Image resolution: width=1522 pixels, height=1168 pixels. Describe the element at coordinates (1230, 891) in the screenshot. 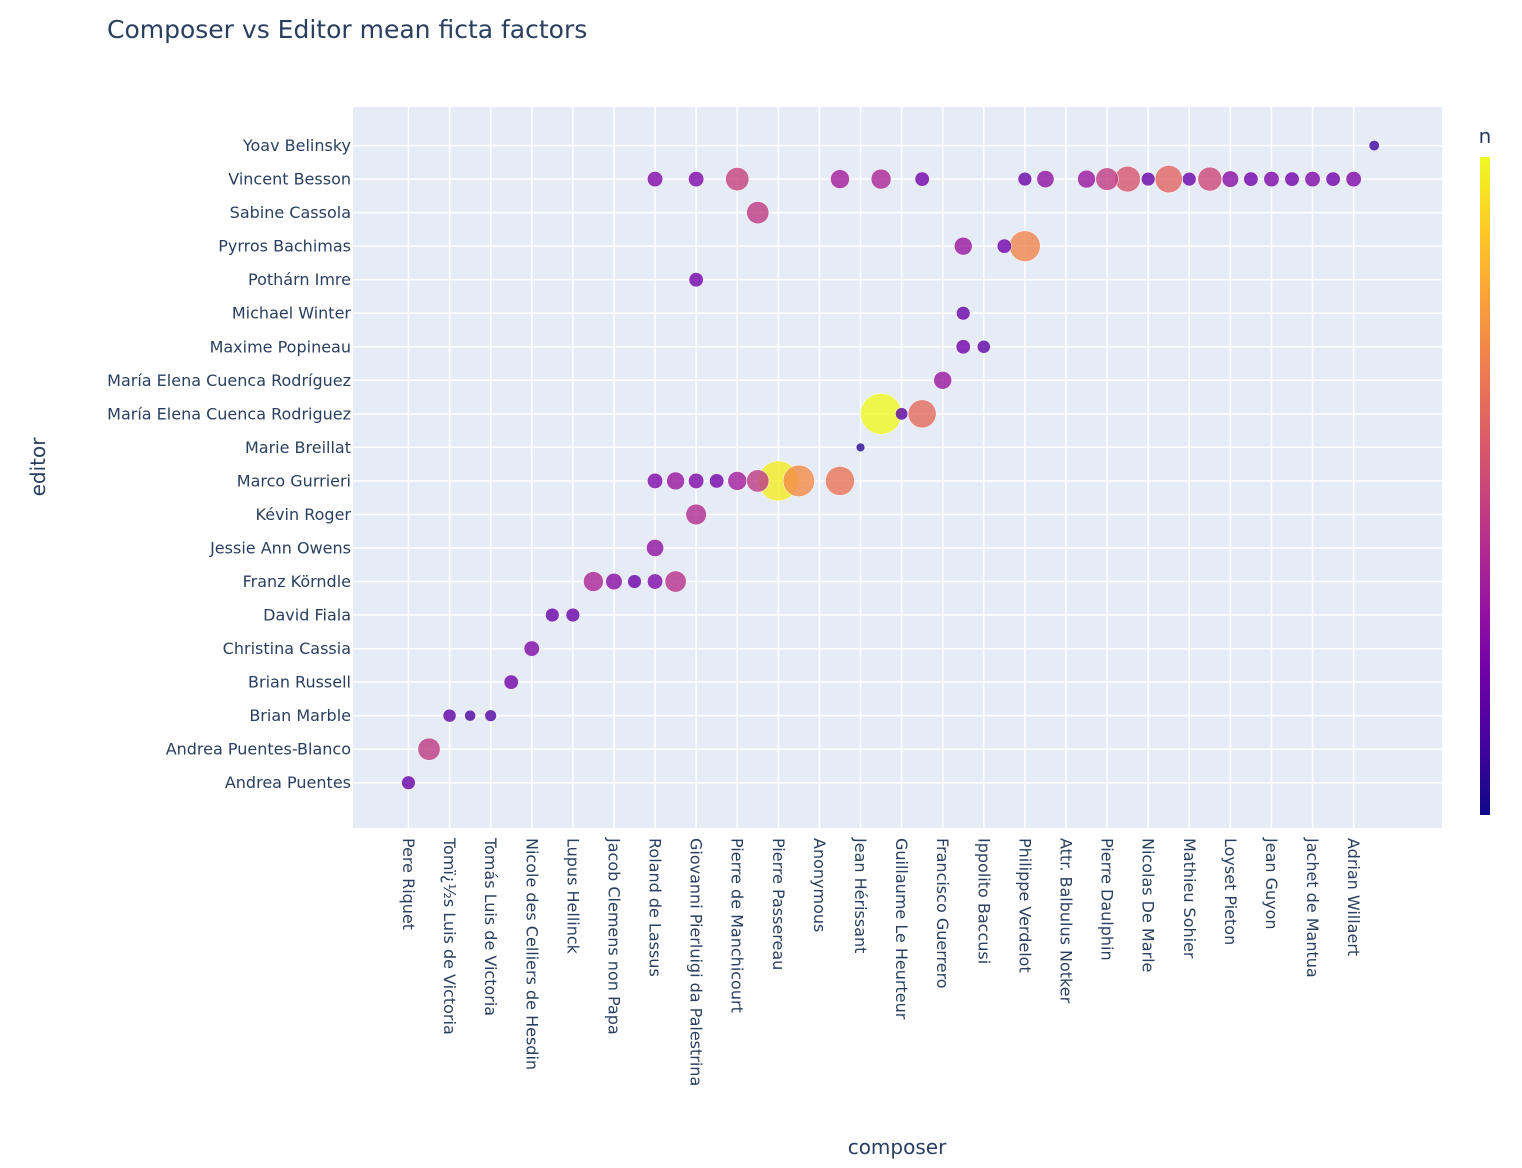

I see `x-tick-label: Loyset Pieton` at that location.